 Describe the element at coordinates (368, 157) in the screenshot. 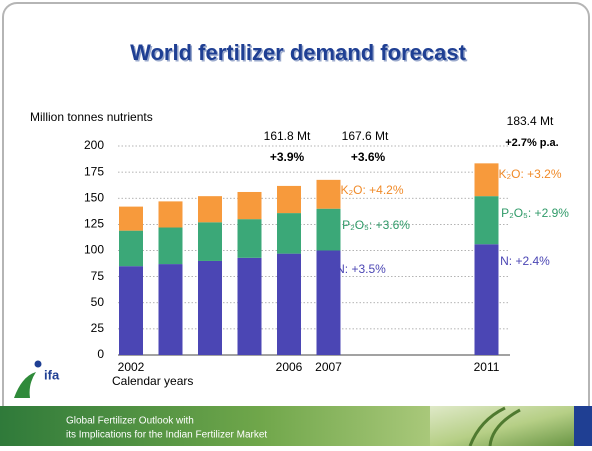

I see `annotation: +3.6%` at that location.